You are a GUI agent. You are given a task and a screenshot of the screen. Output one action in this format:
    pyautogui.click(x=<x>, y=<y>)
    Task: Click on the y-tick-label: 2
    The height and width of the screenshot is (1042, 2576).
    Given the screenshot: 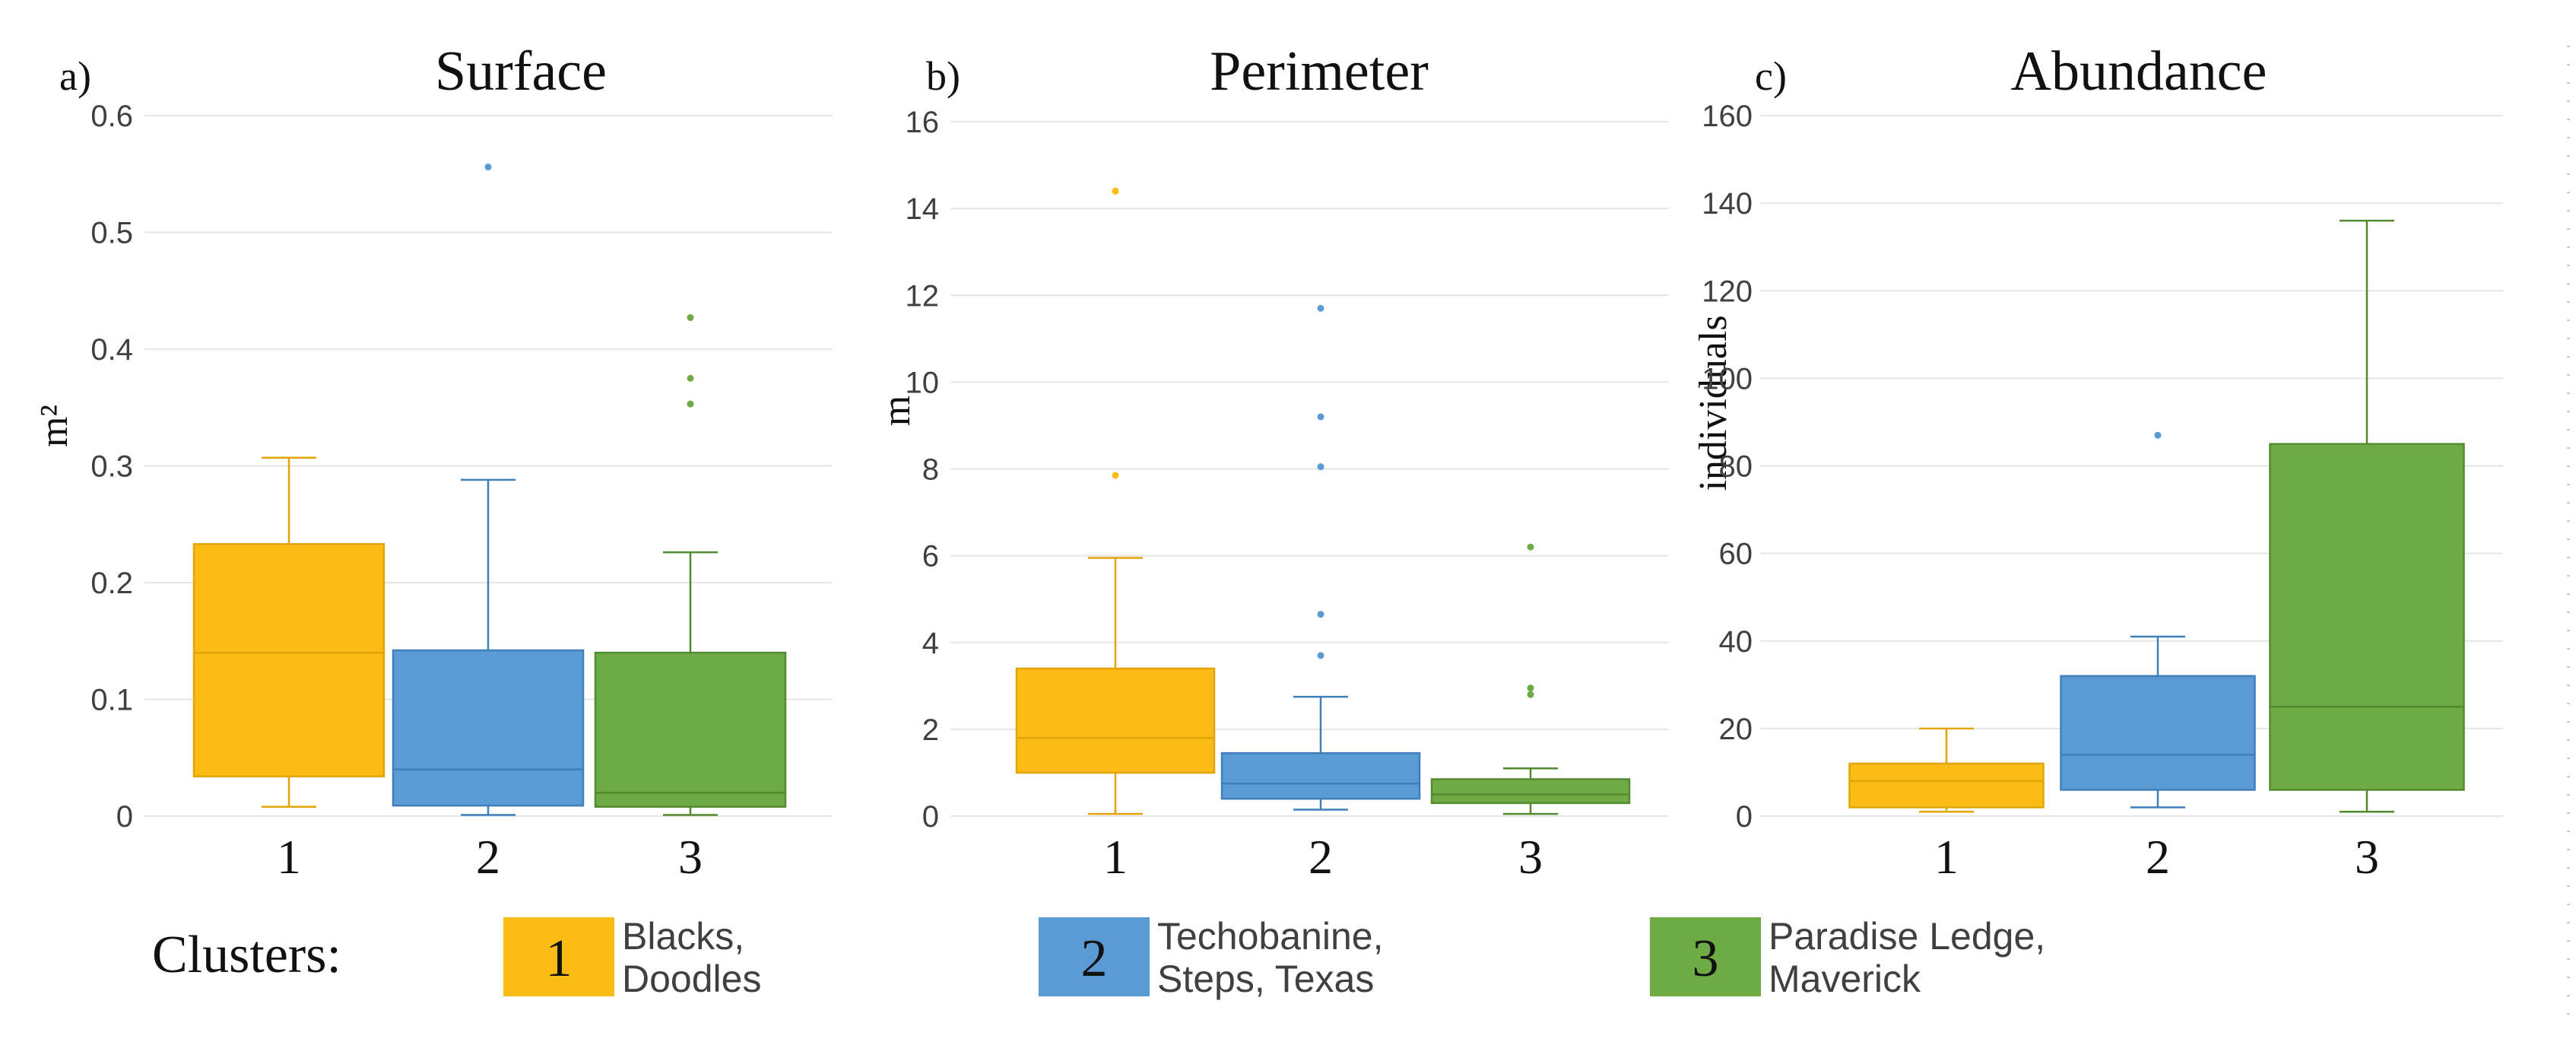 What is the action you would take?
    pyautogui.click(x=931, y=730)
    